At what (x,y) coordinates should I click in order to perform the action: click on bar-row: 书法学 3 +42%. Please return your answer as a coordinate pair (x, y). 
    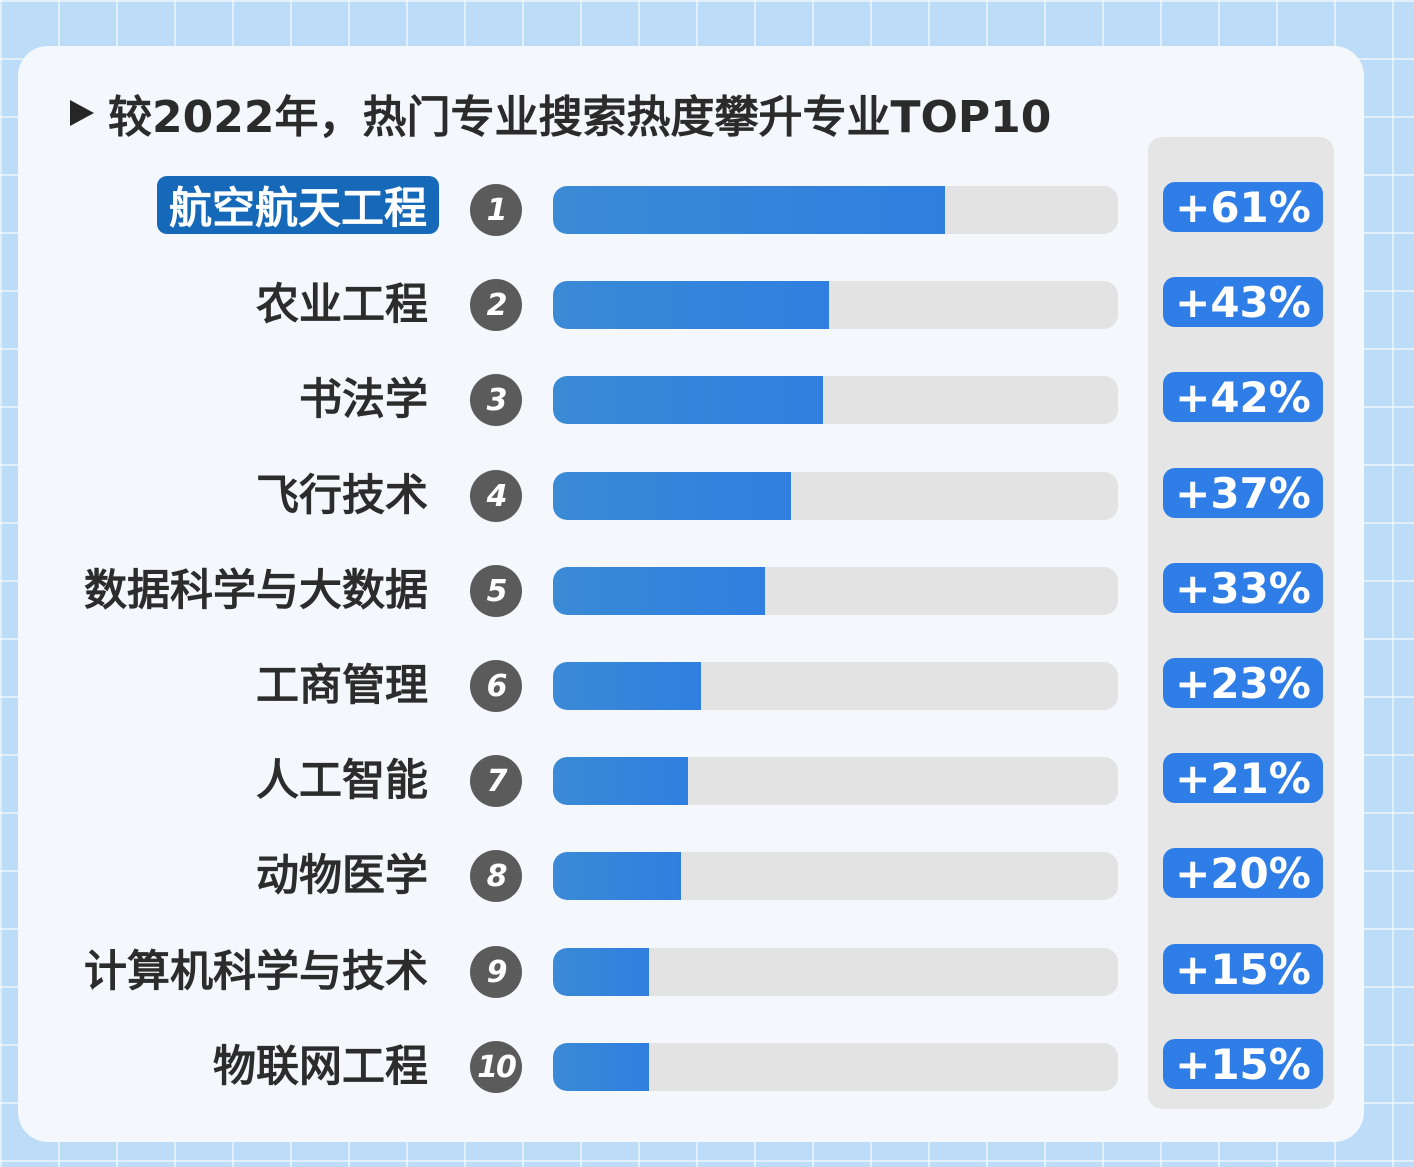
    Looking at the image, I should click on (707, 396).